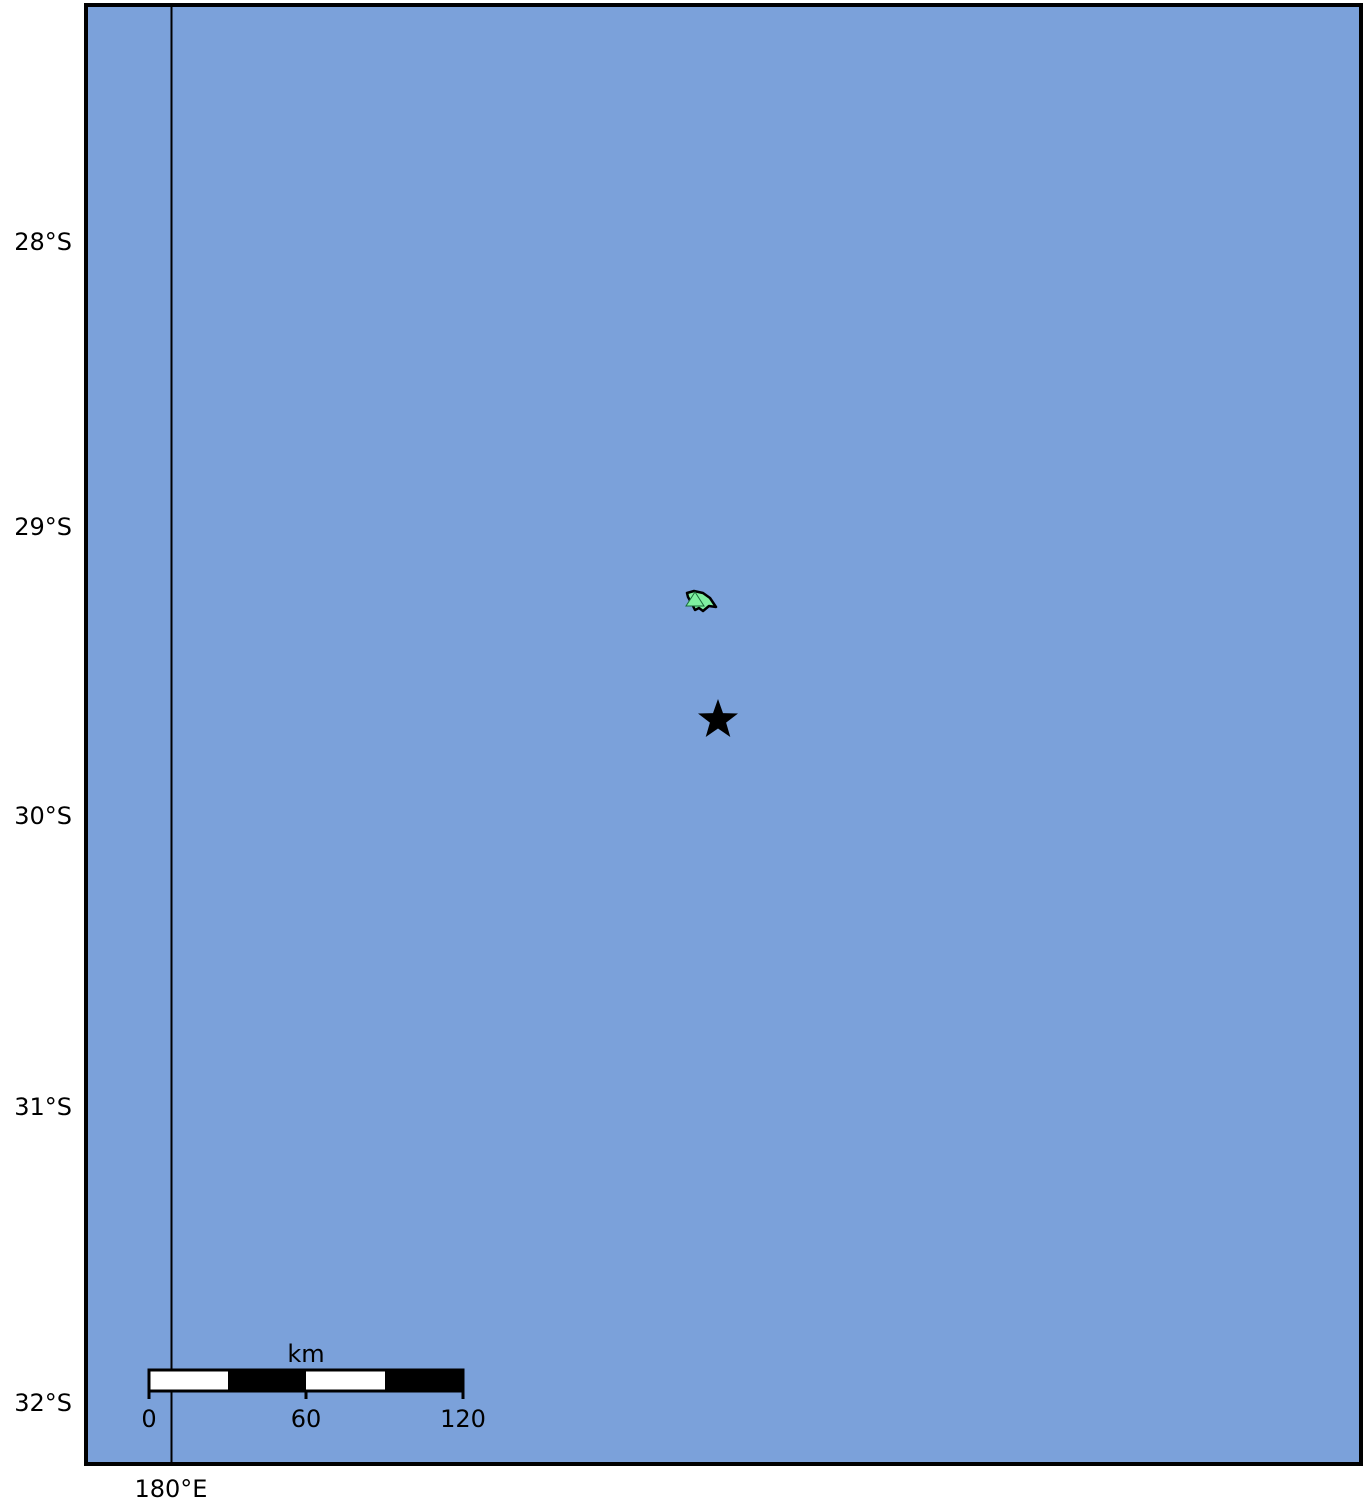 This screenshot has height=1503, width=1367. What do you see at coordinates (43, 1403) in the screenshot?
I see `lat-label-32s: 32°S` at bounding box center [43, 1403].